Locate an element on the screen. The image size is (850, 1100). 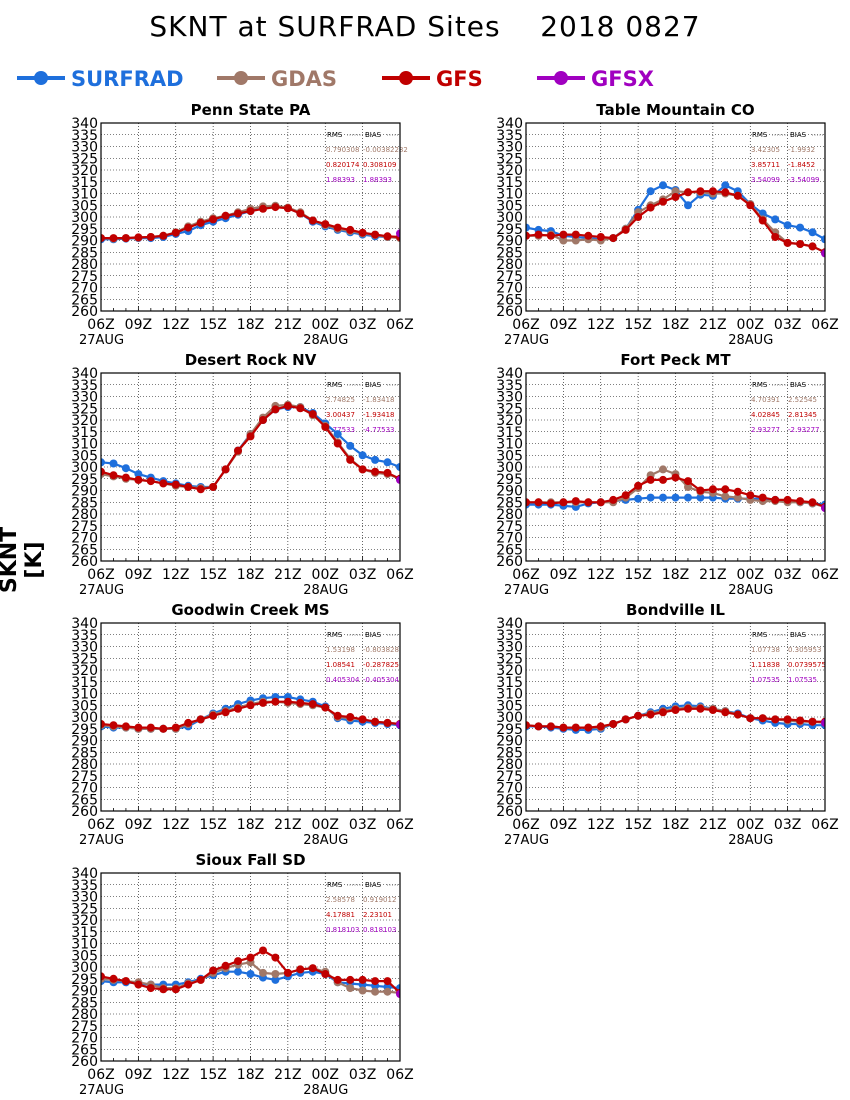
stats-rms-gfsx: 0.405304 is located at coordinates (343, 680).